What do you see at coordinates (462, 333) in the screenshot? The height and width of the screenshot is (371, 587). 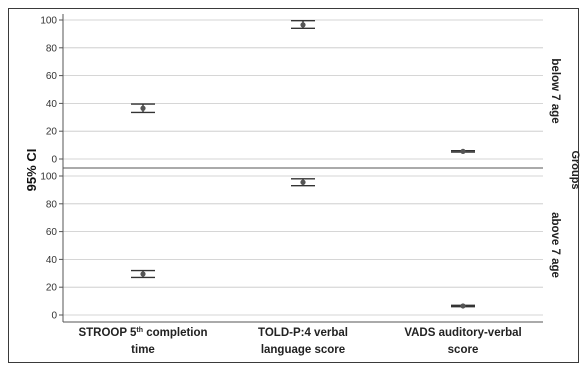 I see `x-category-label: VADS auditory-verbal` at bounding box center [462, 333].